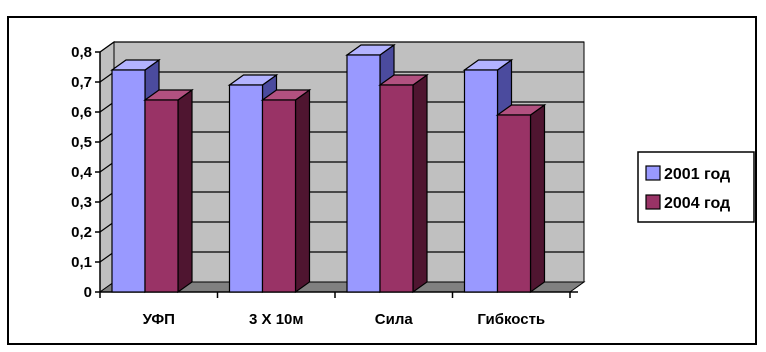  Describe the element at coordinates (511, 319) in the screenshot. I see `category-label: Гибкость` at that location.